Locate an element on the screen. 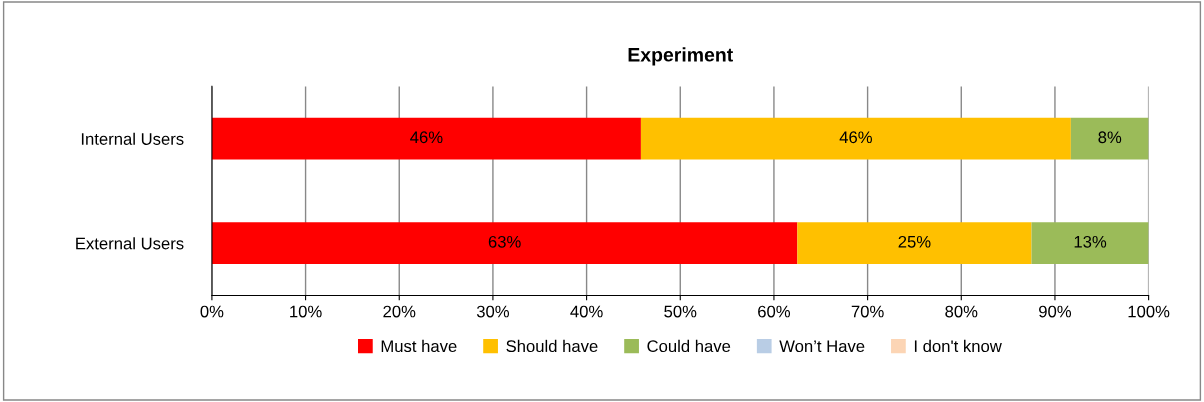 This screenshot has width=1204, height=402. x-tick-label: 0% is located at coordinates (212, 311).